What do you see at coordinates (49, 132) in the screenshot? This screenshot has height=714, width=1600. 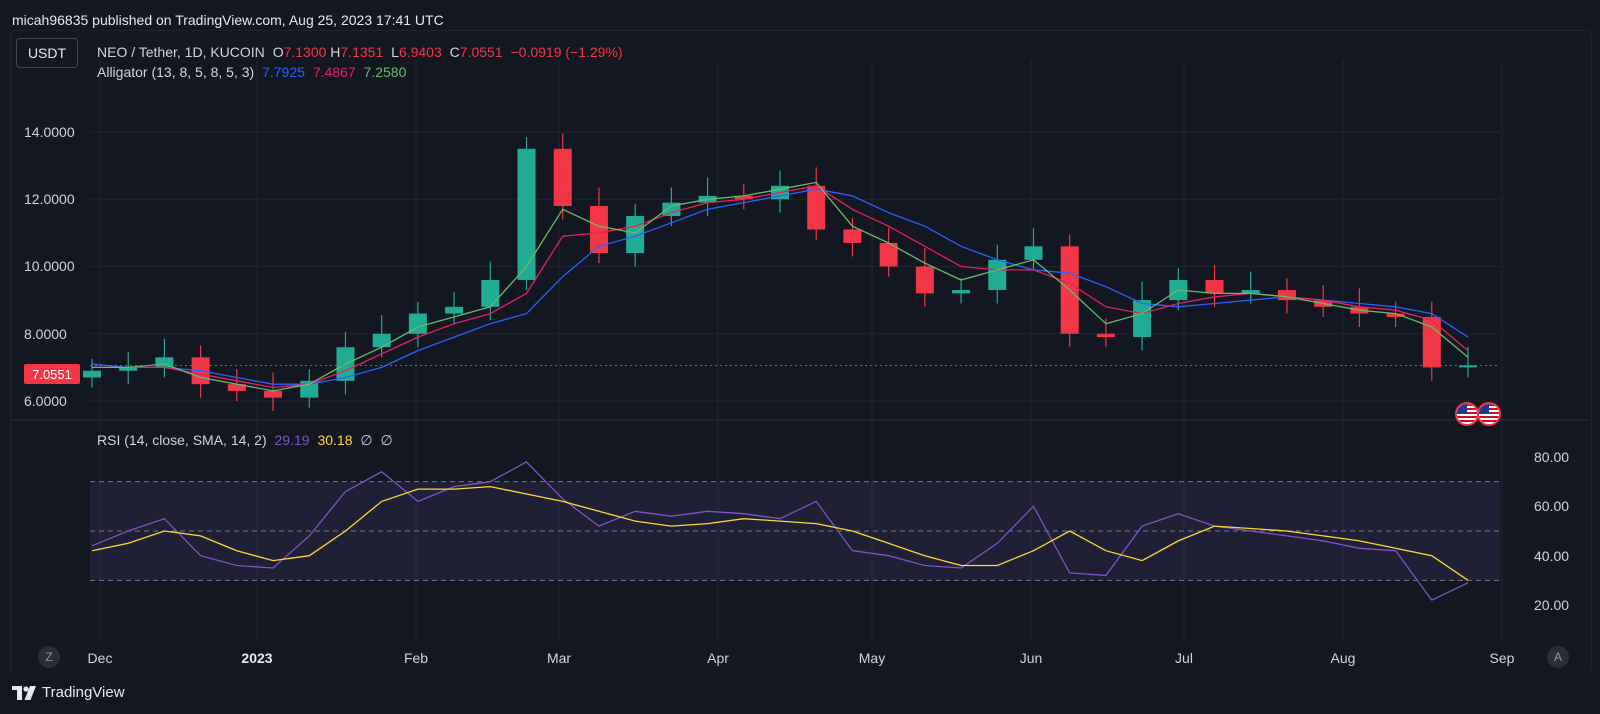 I see `price-axis-label: 14.0000` at bounding box center [49, 132].